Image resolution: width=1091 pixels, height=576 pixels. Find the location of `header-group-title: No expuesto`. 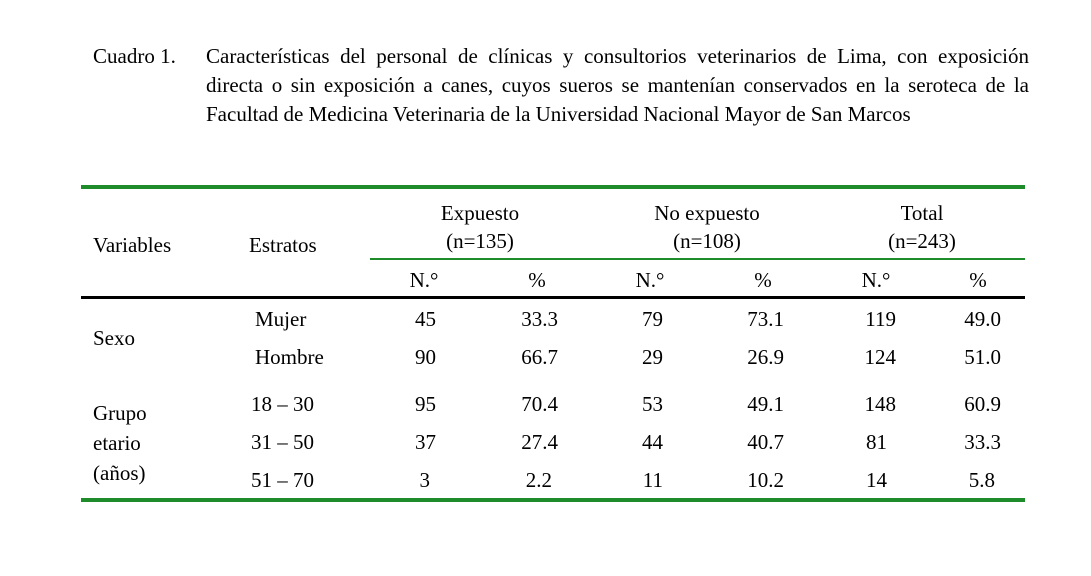

header-group-title: No expuesto is located at coordinates (707, 213).